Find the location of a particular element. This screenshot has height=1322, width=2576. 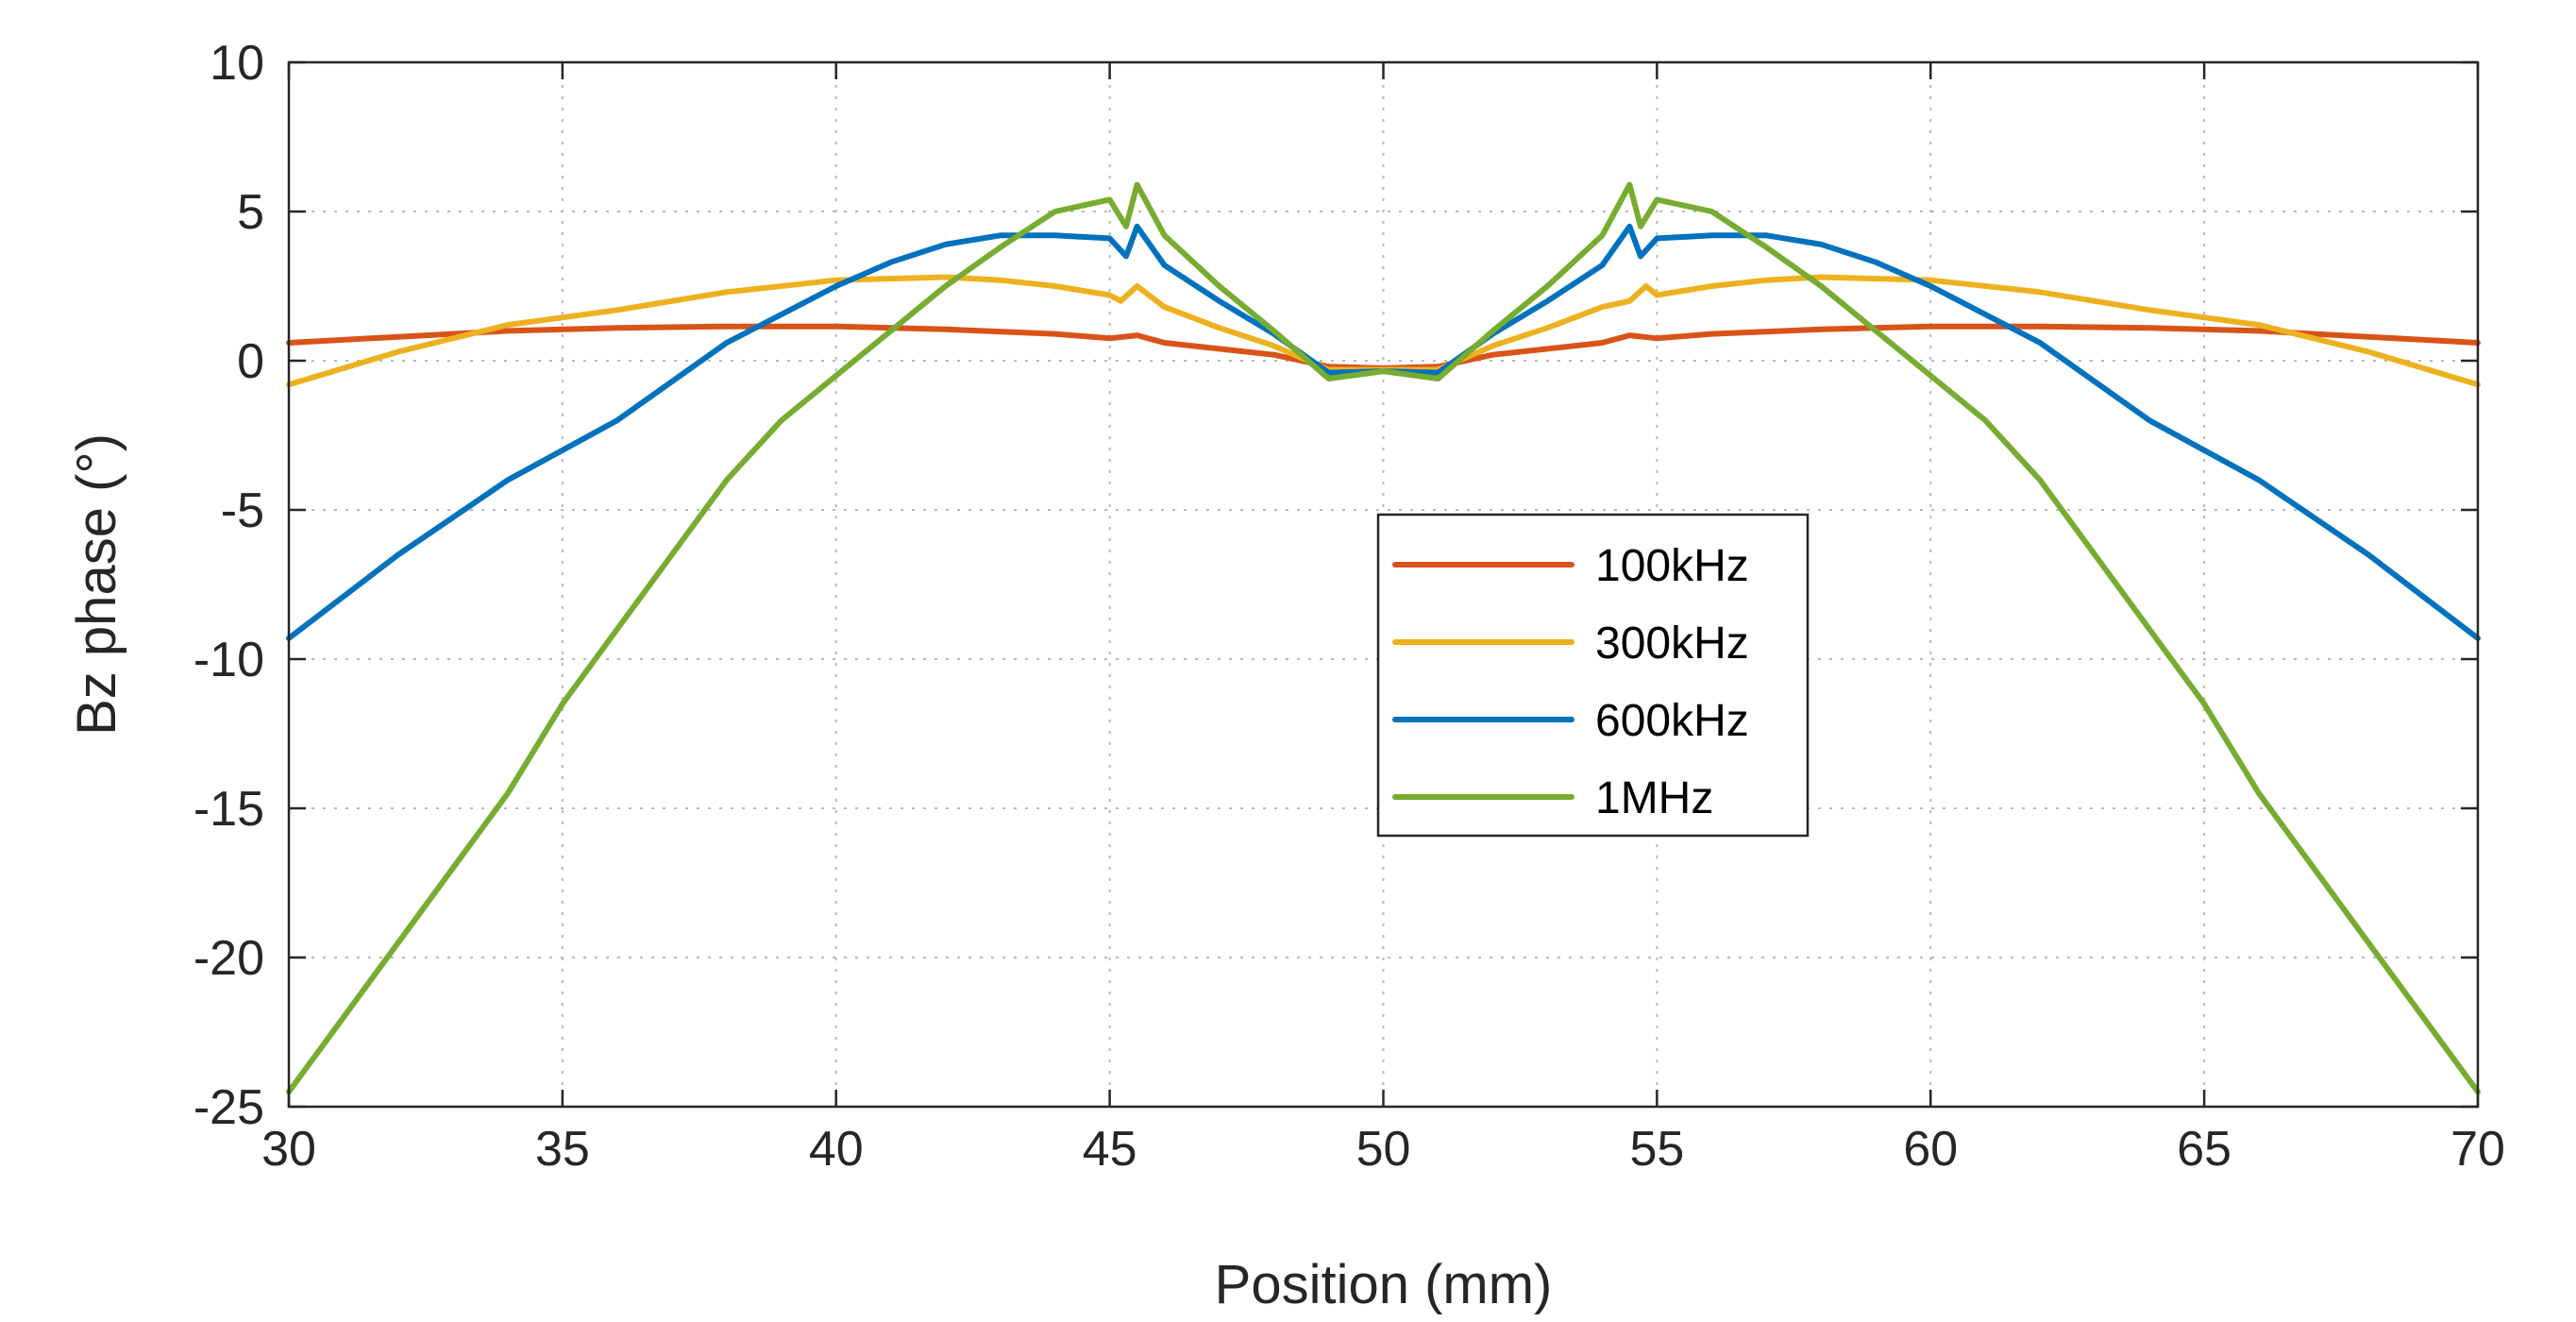

x-tick-label: 60 is located at coordinates (1931, 1149).